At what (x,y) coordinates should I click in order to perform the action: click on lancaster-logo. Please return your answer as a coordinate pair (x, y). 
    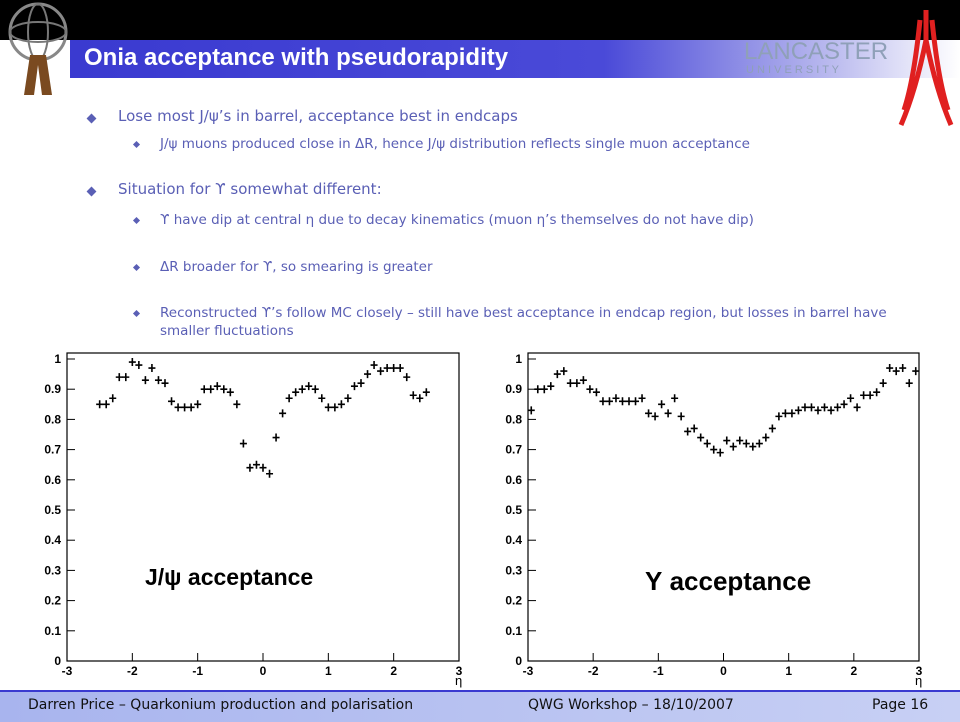
    Looking at the image, I should click on (926, 68).